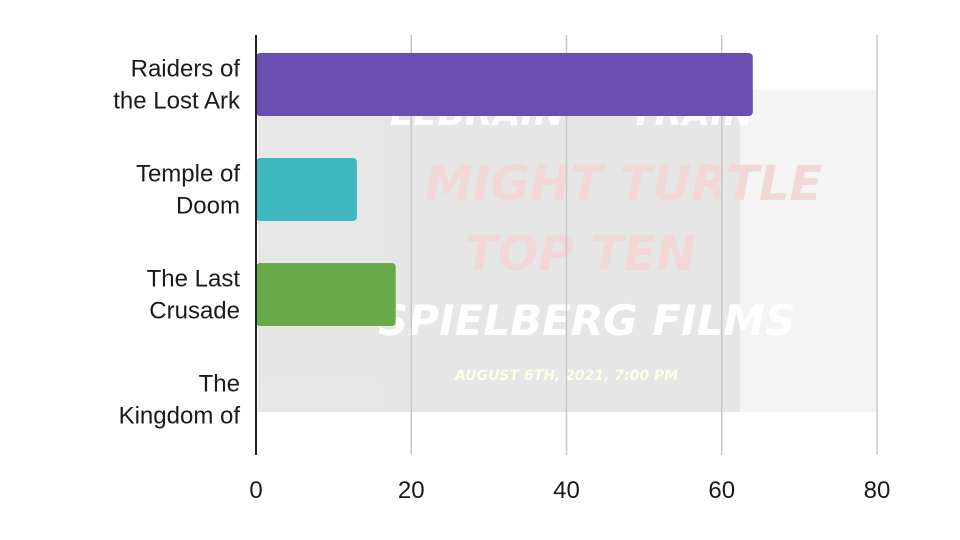 This screenshot has width=960, height=540. Describe the element at coordinates (219, 384) in the screenshot. I see `category-label-4-line-1: The` at that location.